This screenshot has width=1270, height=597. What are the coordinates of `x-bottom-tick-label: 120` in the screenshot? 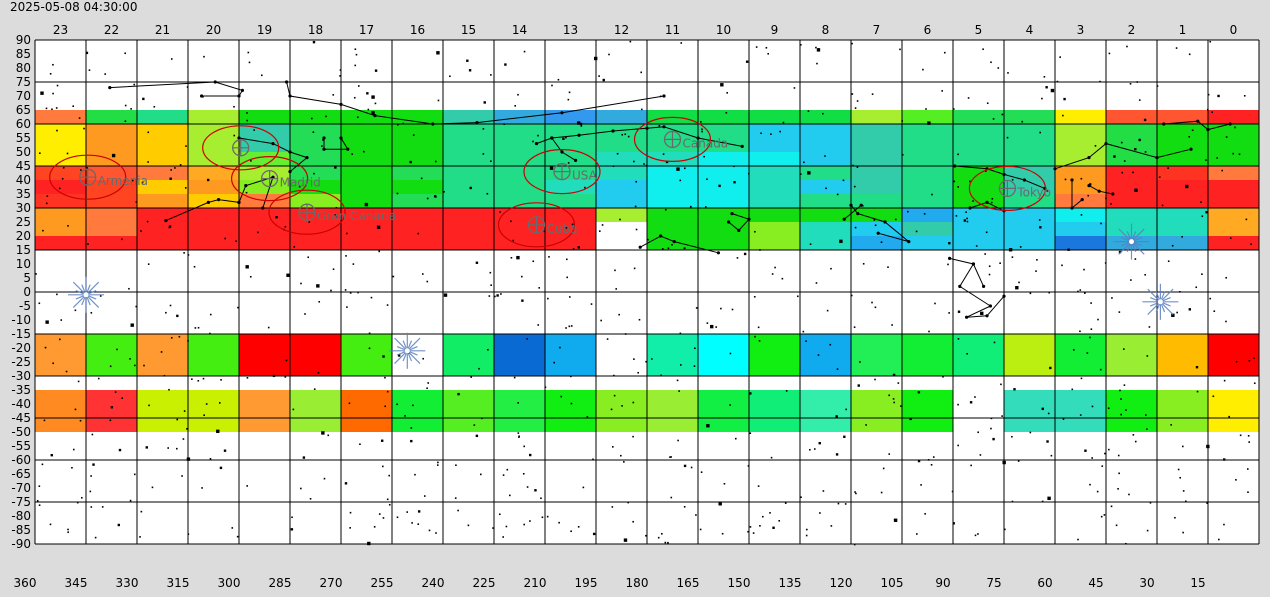 It's located at (841, 583).